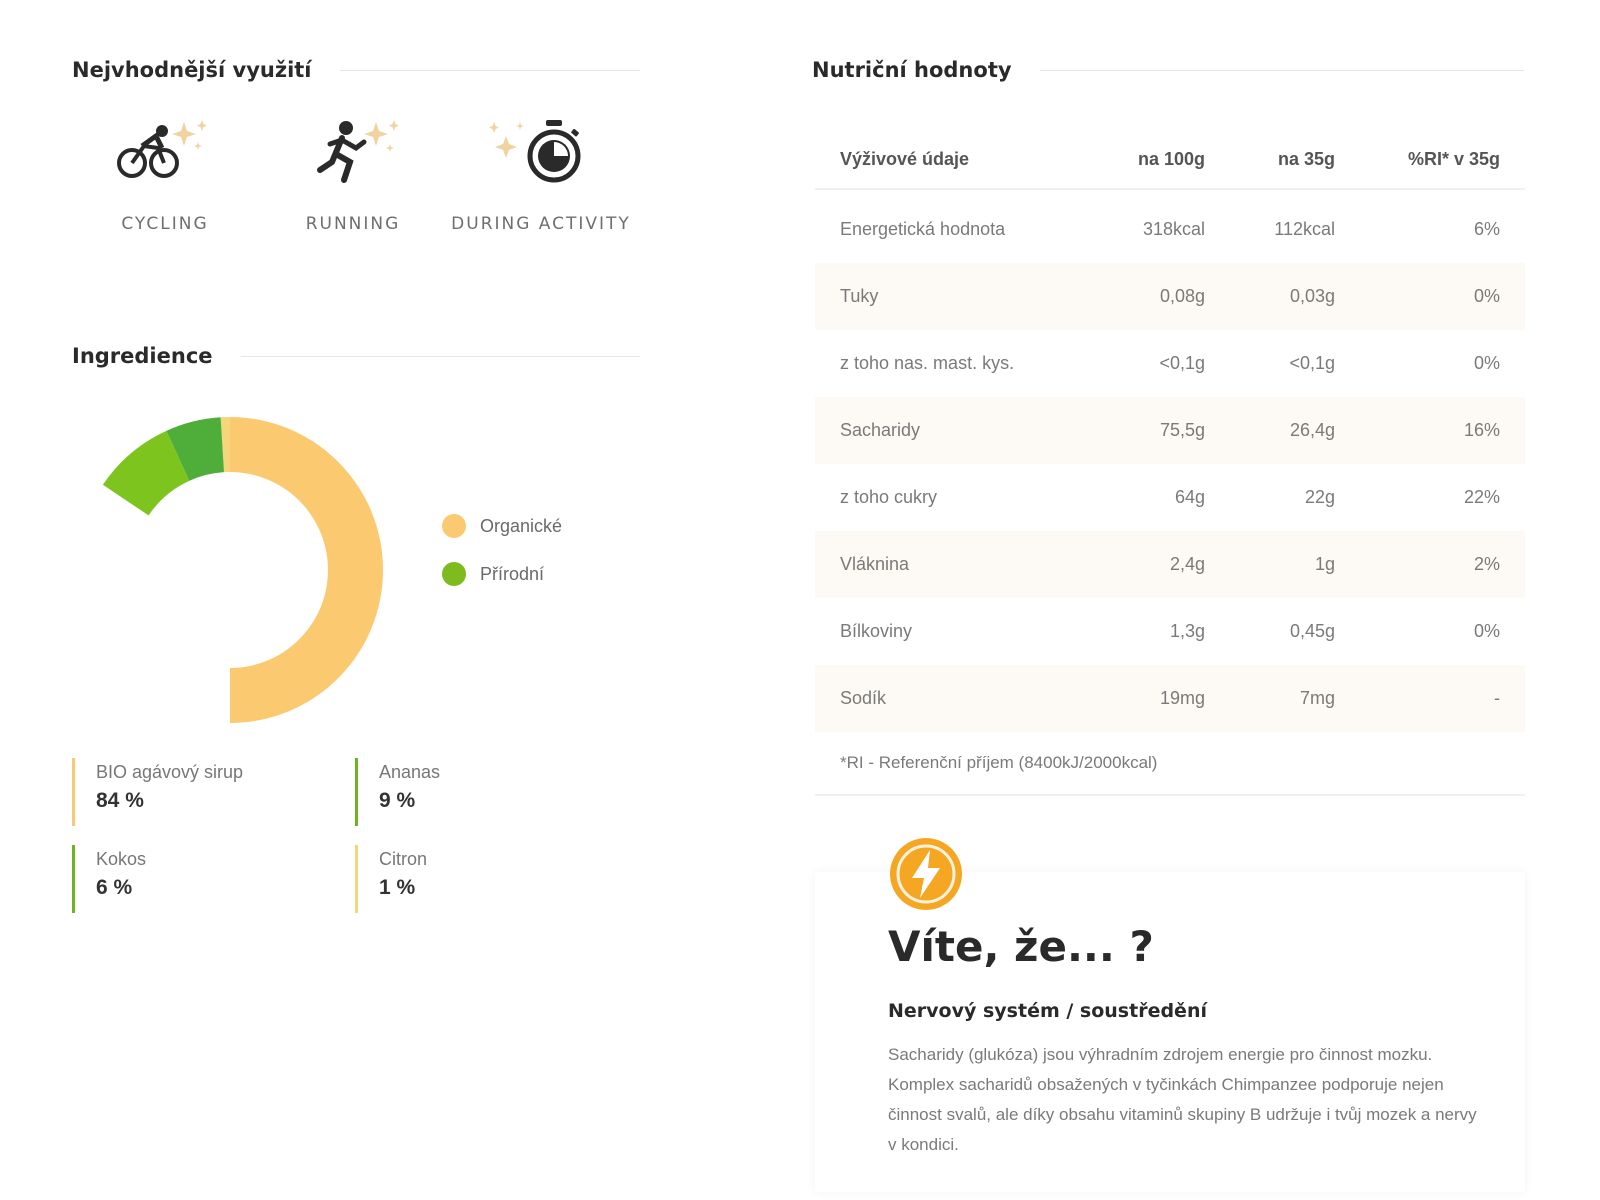 The width and height of the screenshot is (1600, 1200). What do you see at coordinates (170, 772) in the screenshot?
I see `ingredient-name: BIO agávový sirup` at bounding box center [170, 772].